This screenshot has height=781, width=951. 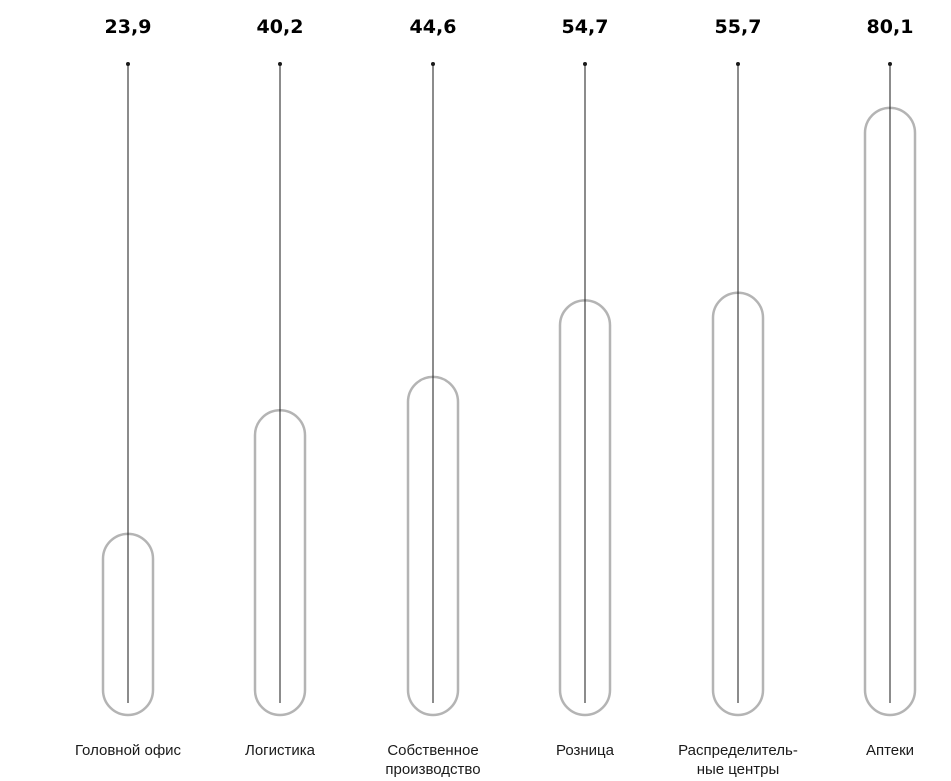 I want to click on category-label-5: Аптеки, so click(x=890, y=750).